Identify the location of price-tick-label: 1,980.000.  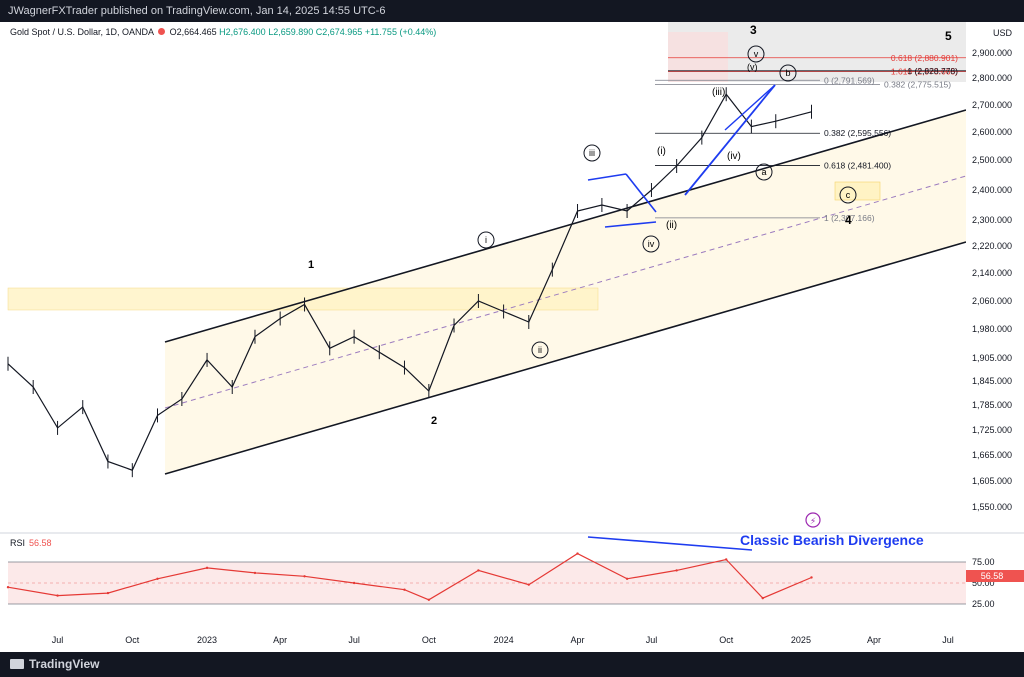
(992, 329).